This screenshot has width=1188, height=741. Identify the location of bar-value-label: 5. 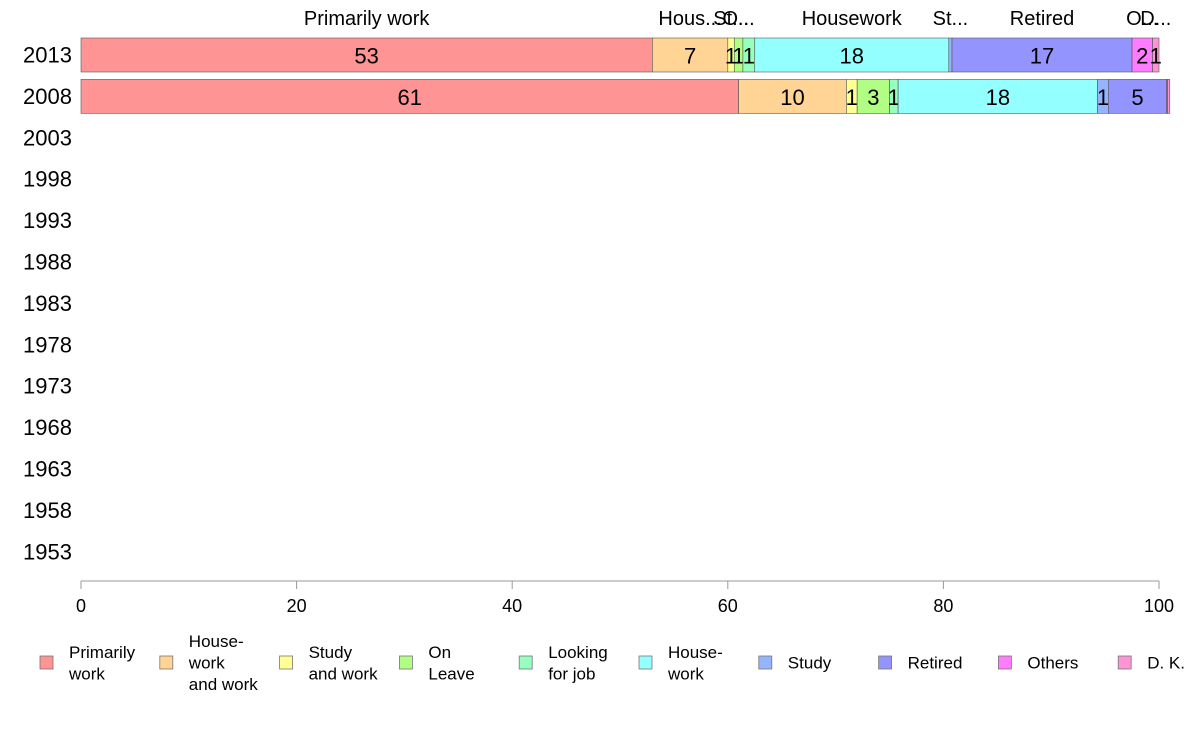
(1137, 97).